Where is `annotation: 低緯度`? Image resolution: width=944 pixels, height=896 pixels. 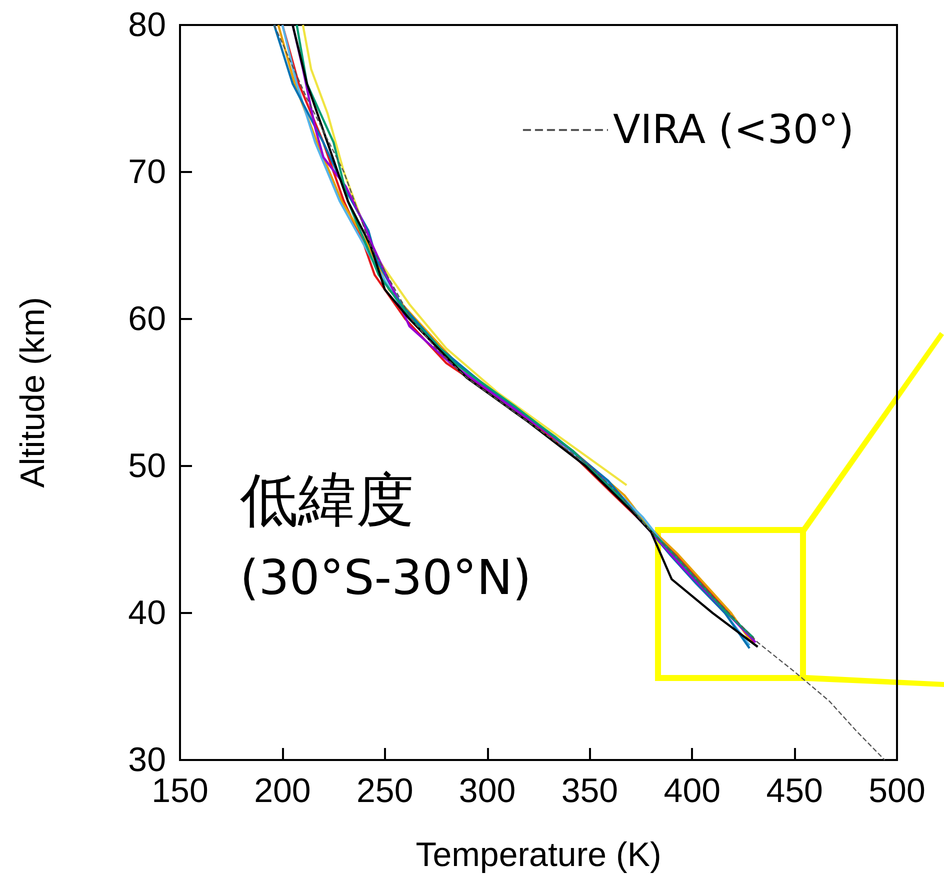 annotation: 低緯度 is located at coordinates (327, 500).